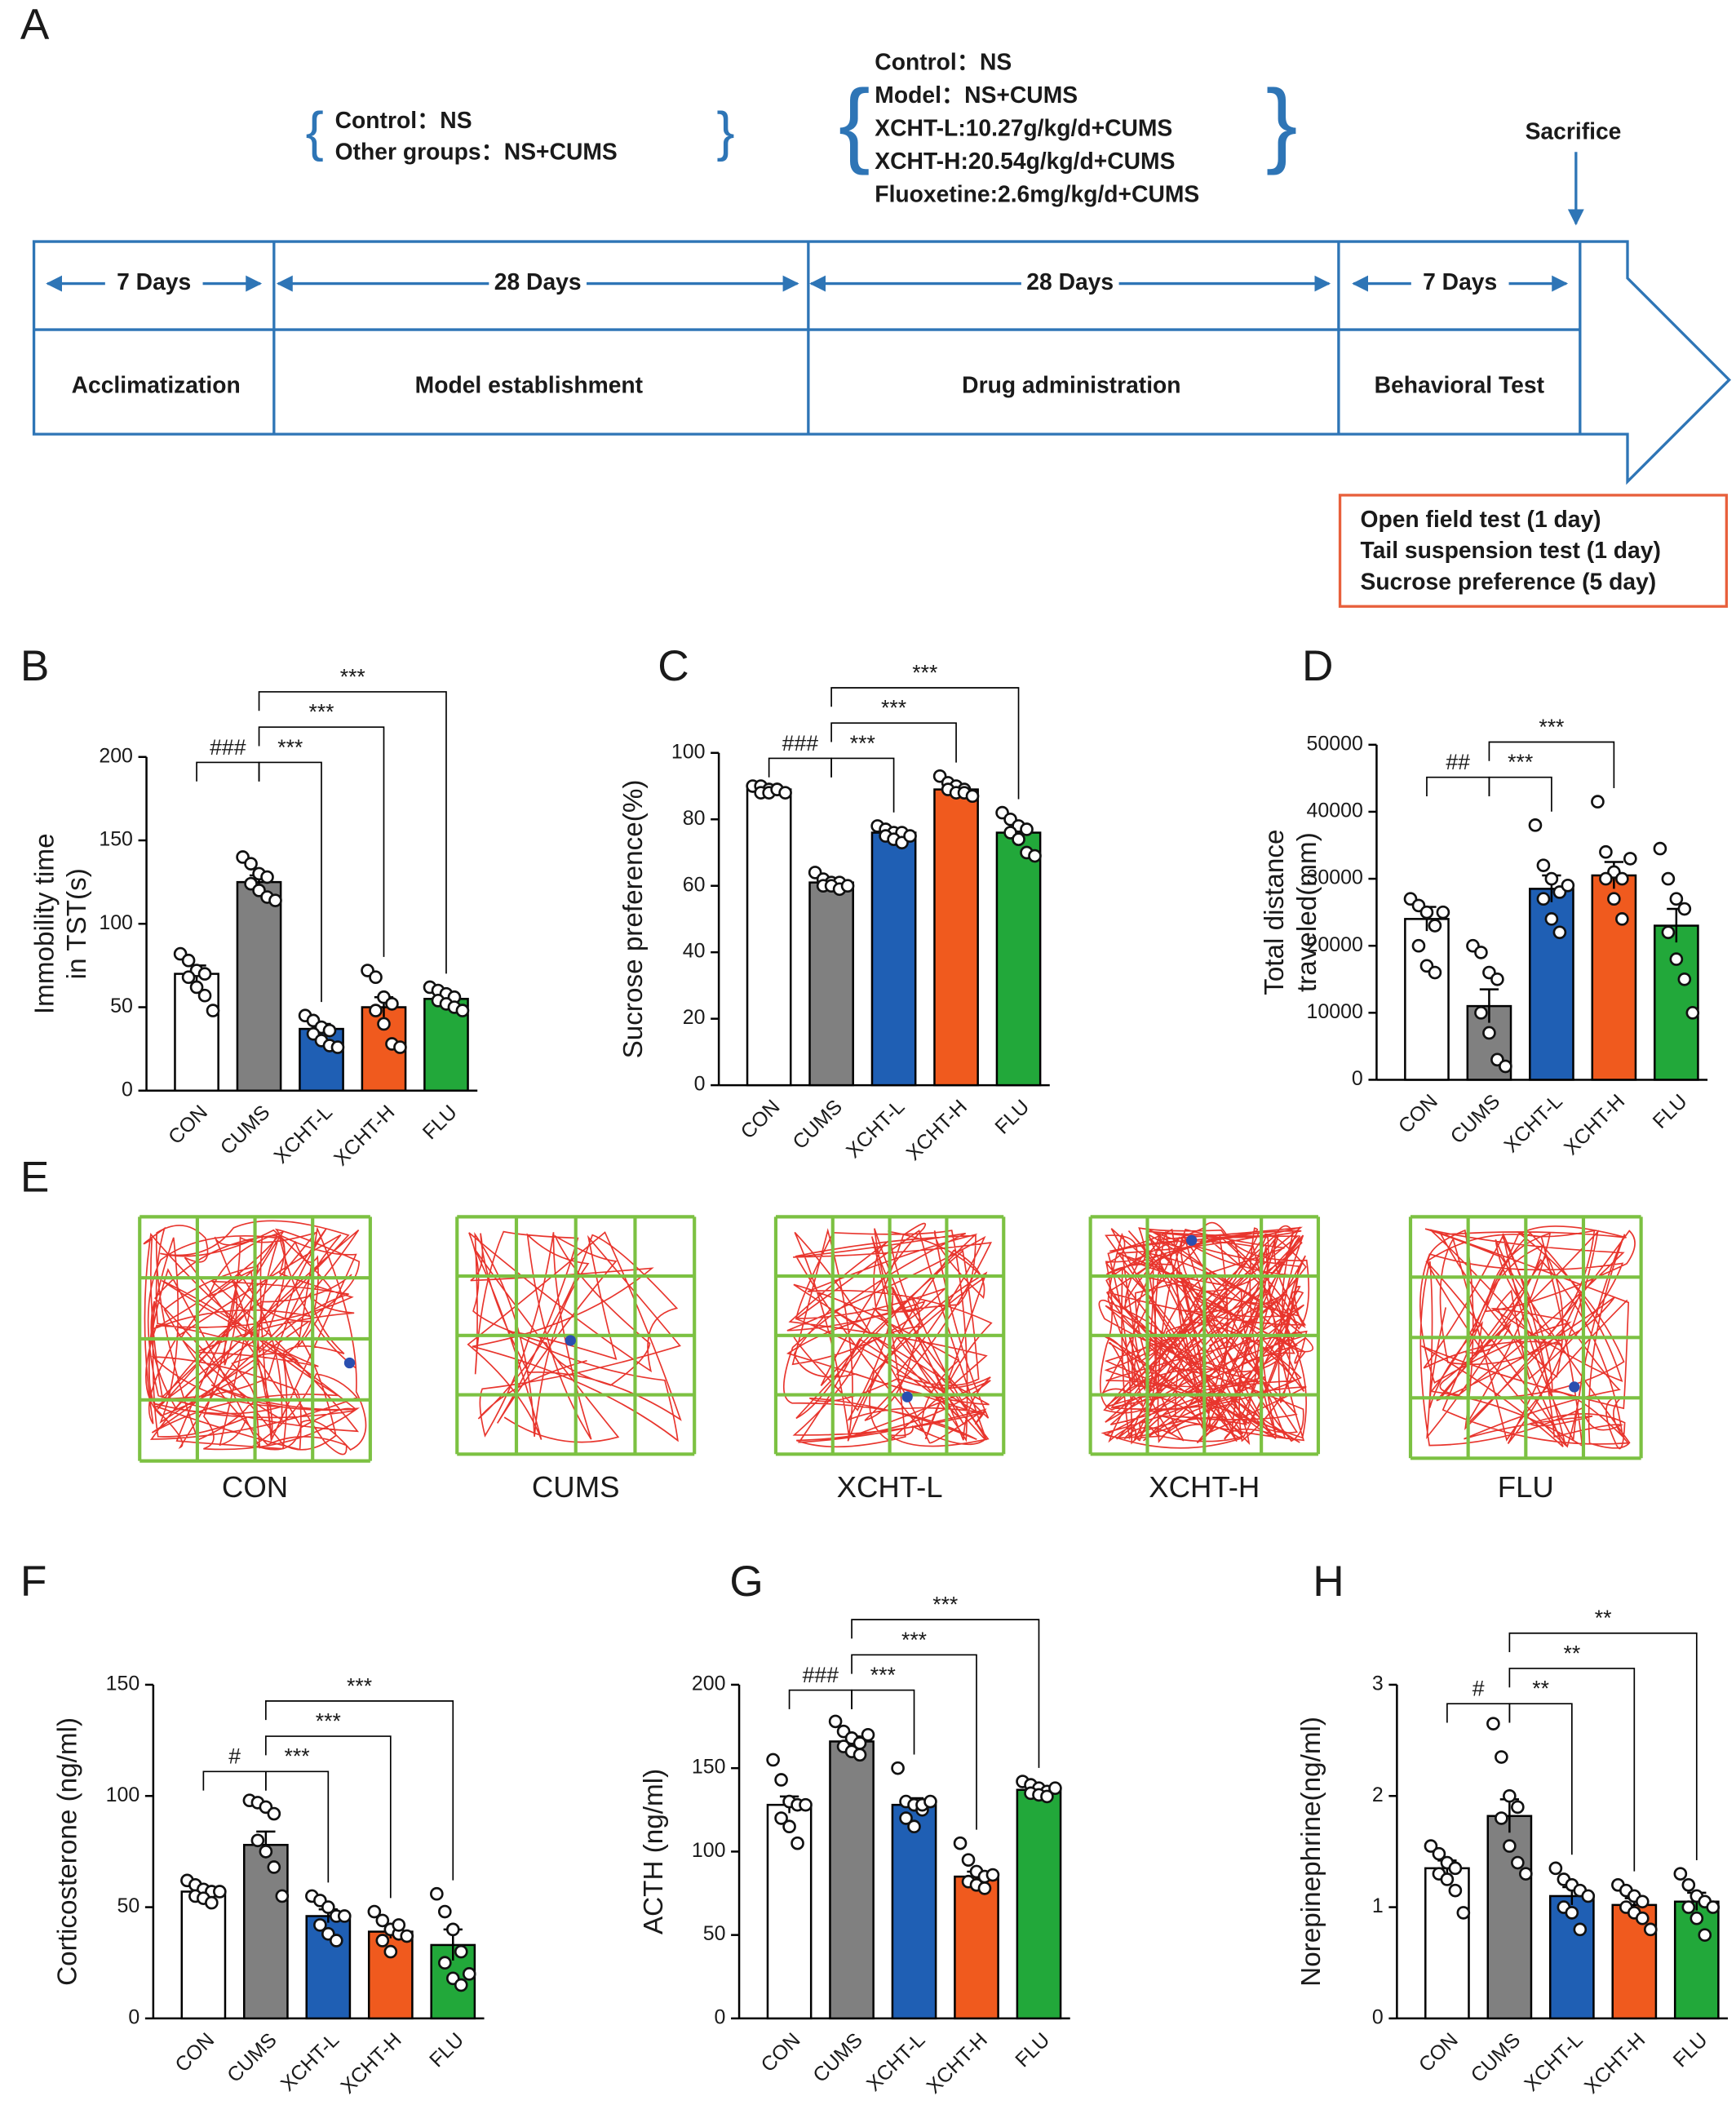  What do you see at coordinates (882, 363) in the screenshot?
I see `timeline-arrow` at bounding box center [882, 363].